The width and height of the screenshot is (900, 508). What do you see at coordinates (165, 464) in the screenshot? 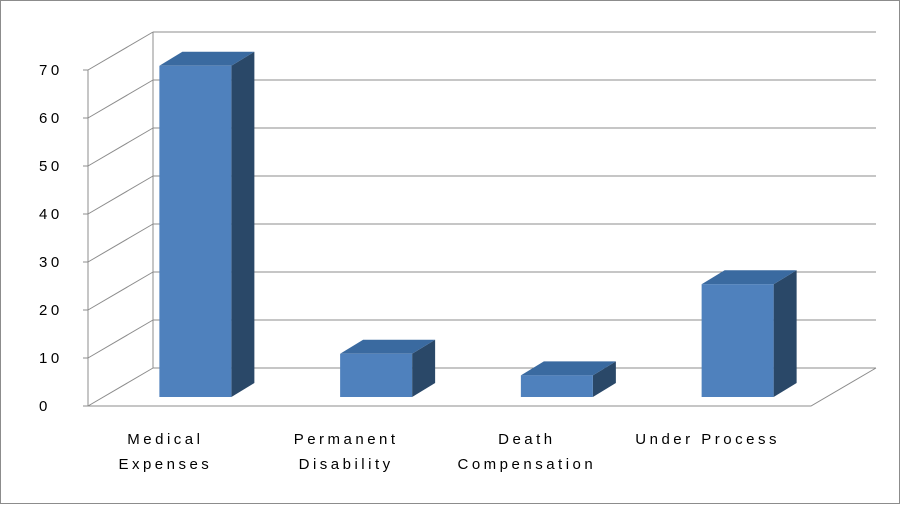
I see `x-tick-label: Expenses` at bounding box center [165, 464].